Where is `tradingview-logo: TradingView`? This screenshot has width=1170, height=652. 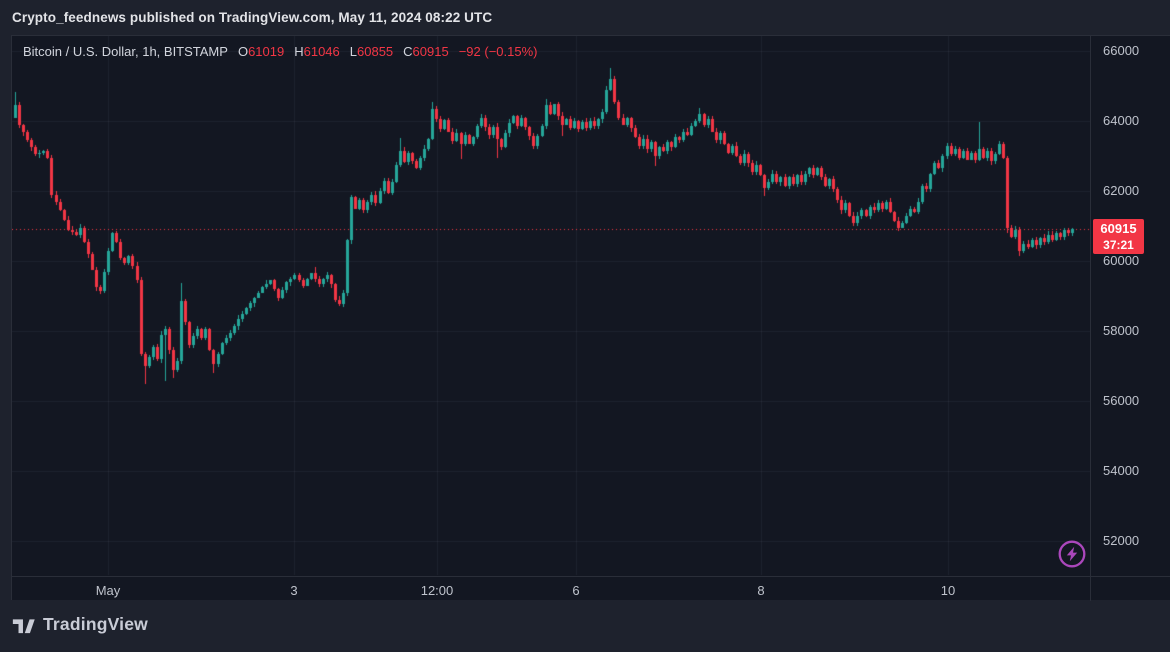 tradingview-logo: TradingView is located at coordinates (80, 624).